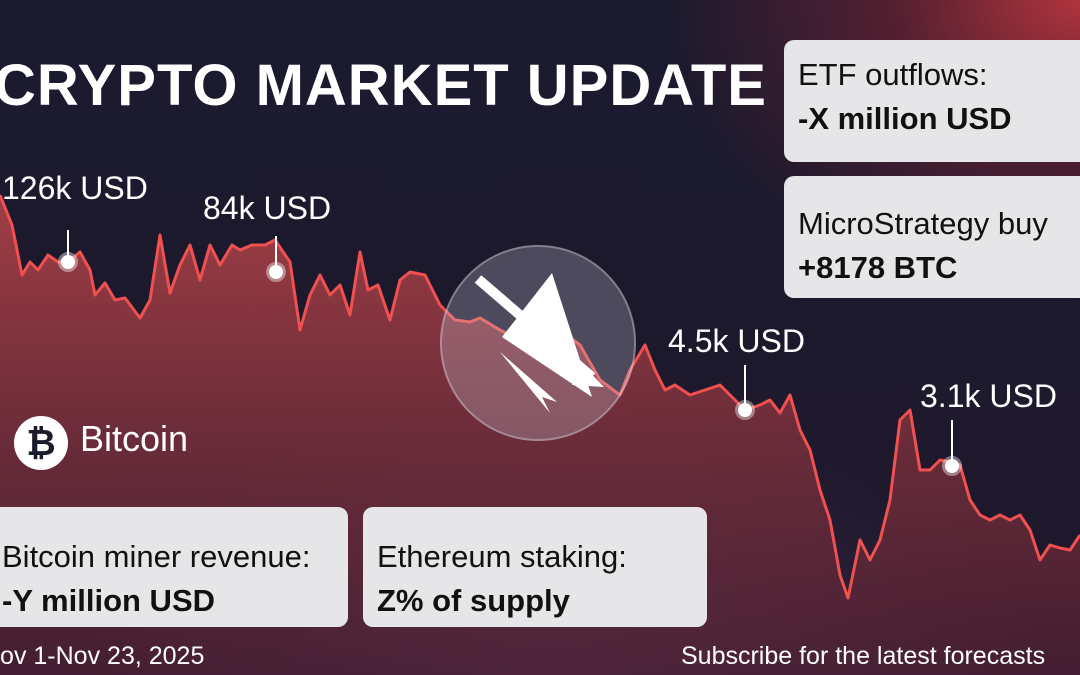  I want to click on card-value: Z% of supply, so click(473, 600).